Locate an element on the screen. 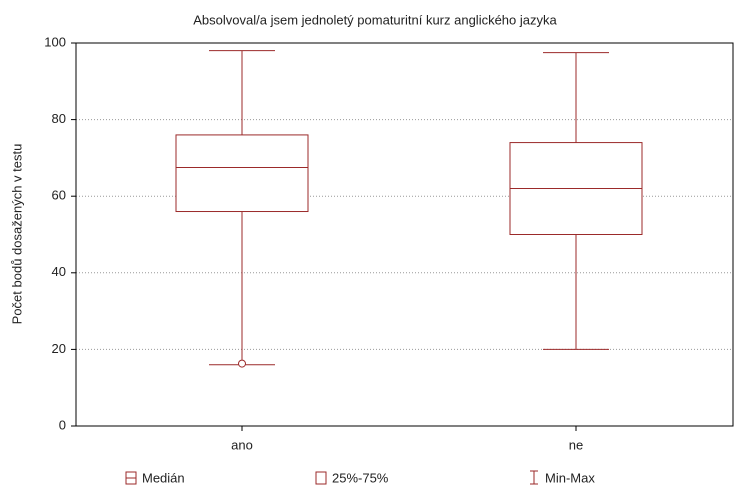 This screenshot has height=486, width=735. box is located at coordinates (242, 173).